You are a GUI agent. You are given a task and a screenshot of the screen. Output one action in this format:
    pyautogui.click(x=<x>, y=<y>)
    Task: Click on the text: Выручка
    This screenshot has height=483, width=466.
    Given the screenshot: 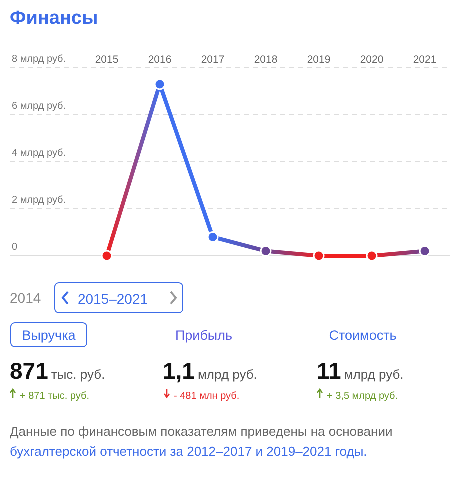 What is the action you would take?
    pyautogui.click(x=49, y=335)
    